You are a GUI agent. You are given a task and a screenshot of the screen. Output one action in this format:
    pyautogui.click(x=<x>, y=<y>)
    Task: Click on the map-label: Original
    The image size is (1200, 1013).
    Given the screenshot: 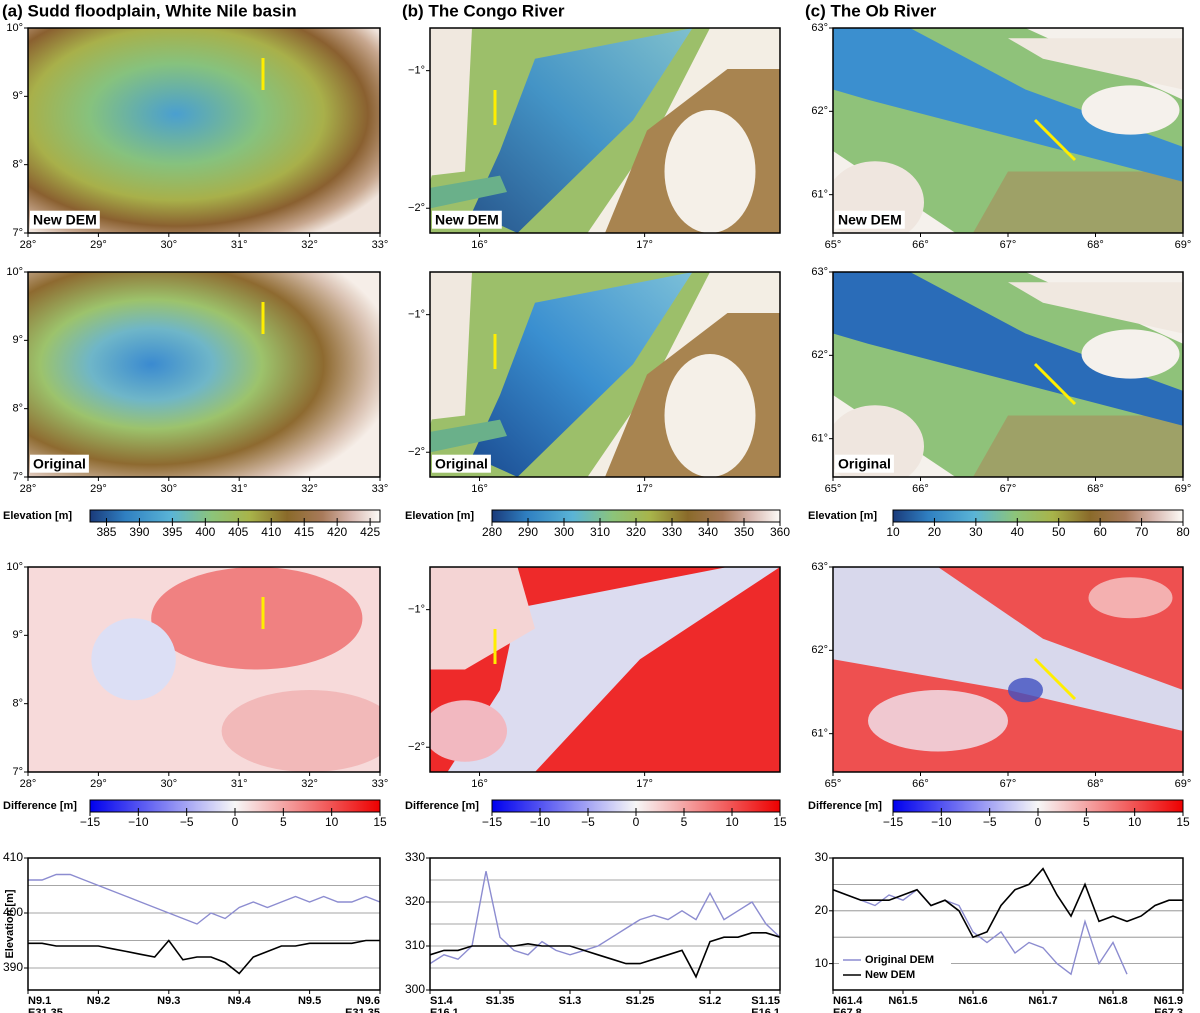 What is the action you would take?
    pyautogui.click(x=864, y=464)
    